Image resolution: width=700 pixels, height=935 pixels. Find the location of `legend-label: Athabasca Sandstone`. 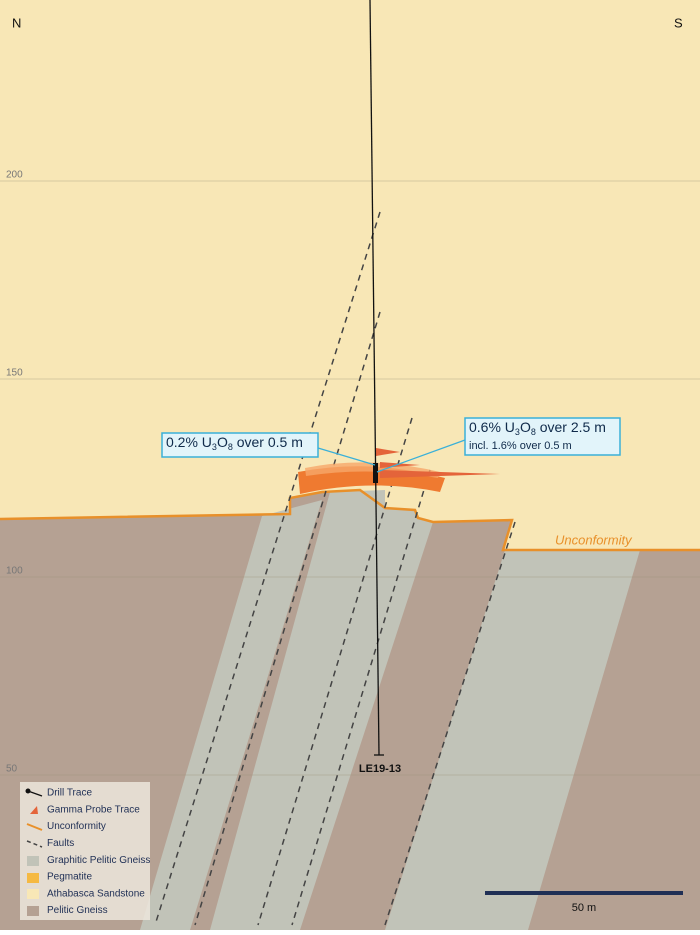

legend-label: Athabasca Sandstone is located at coordinates (96, 893).